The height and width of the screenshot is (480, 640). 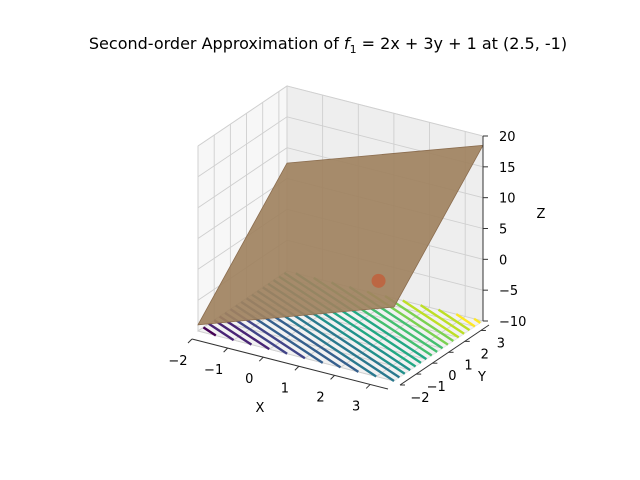 I want to click on point-layer, so click(x=378, y=280).